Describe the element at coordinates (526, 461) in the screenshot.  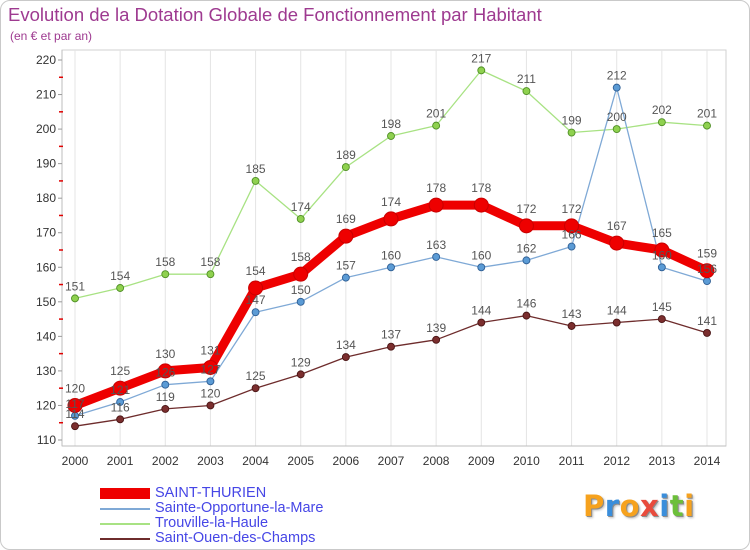
I see `x-tick-label: 2010` at that location.